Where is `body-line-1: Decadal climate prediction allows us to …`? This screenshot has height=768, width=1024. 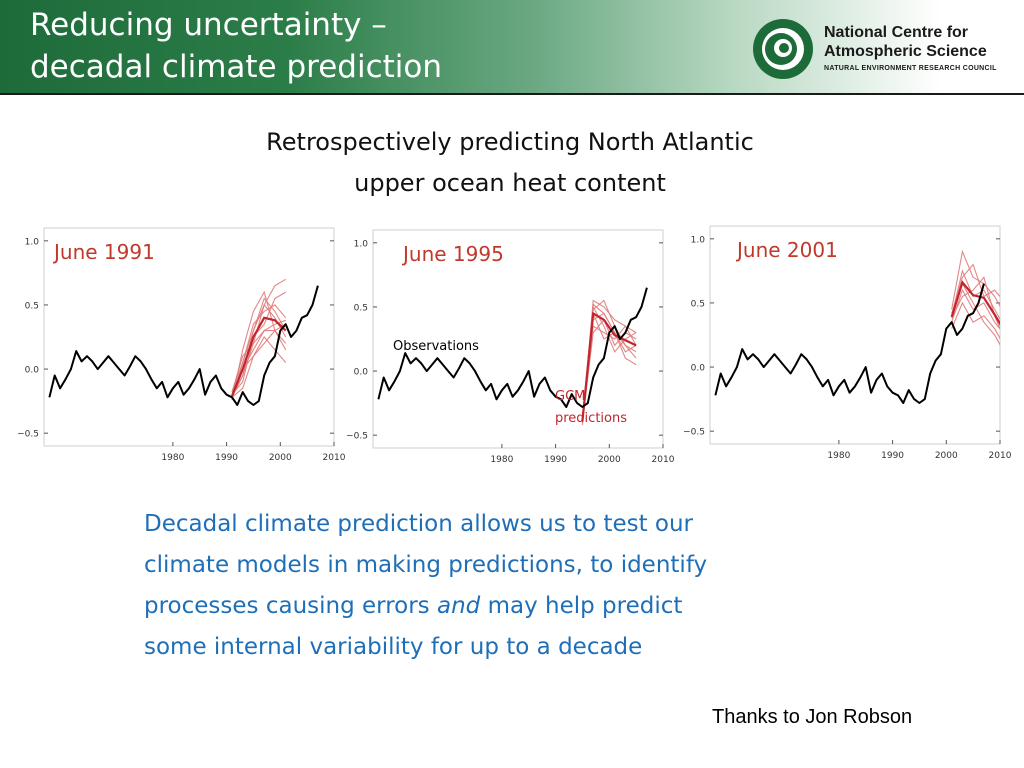
body-line-1: Decadal climate prediction allows us to … is located at coordinates (419, 524).